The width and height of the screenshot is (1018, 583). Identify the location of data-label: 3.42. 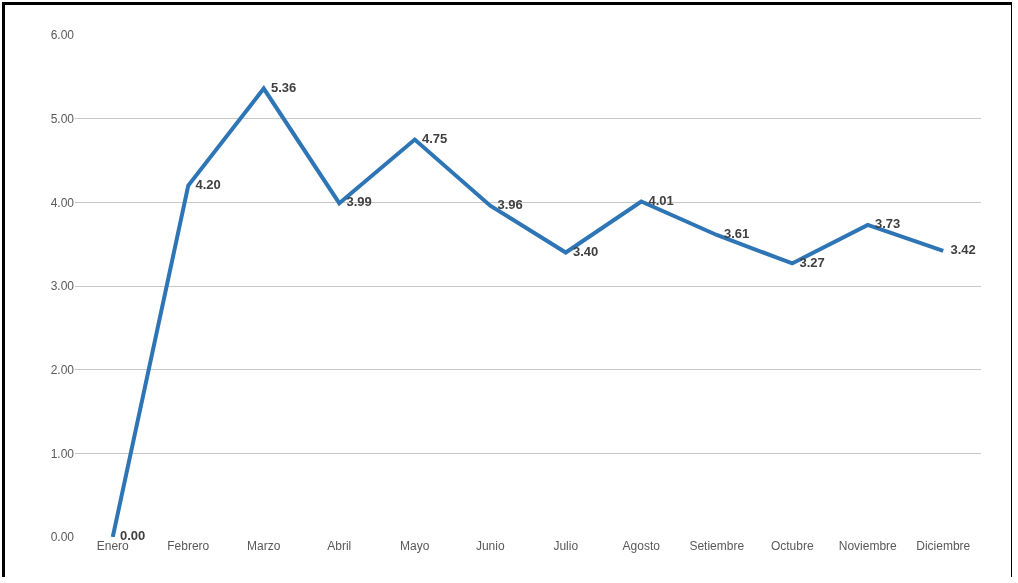
(959, 250).